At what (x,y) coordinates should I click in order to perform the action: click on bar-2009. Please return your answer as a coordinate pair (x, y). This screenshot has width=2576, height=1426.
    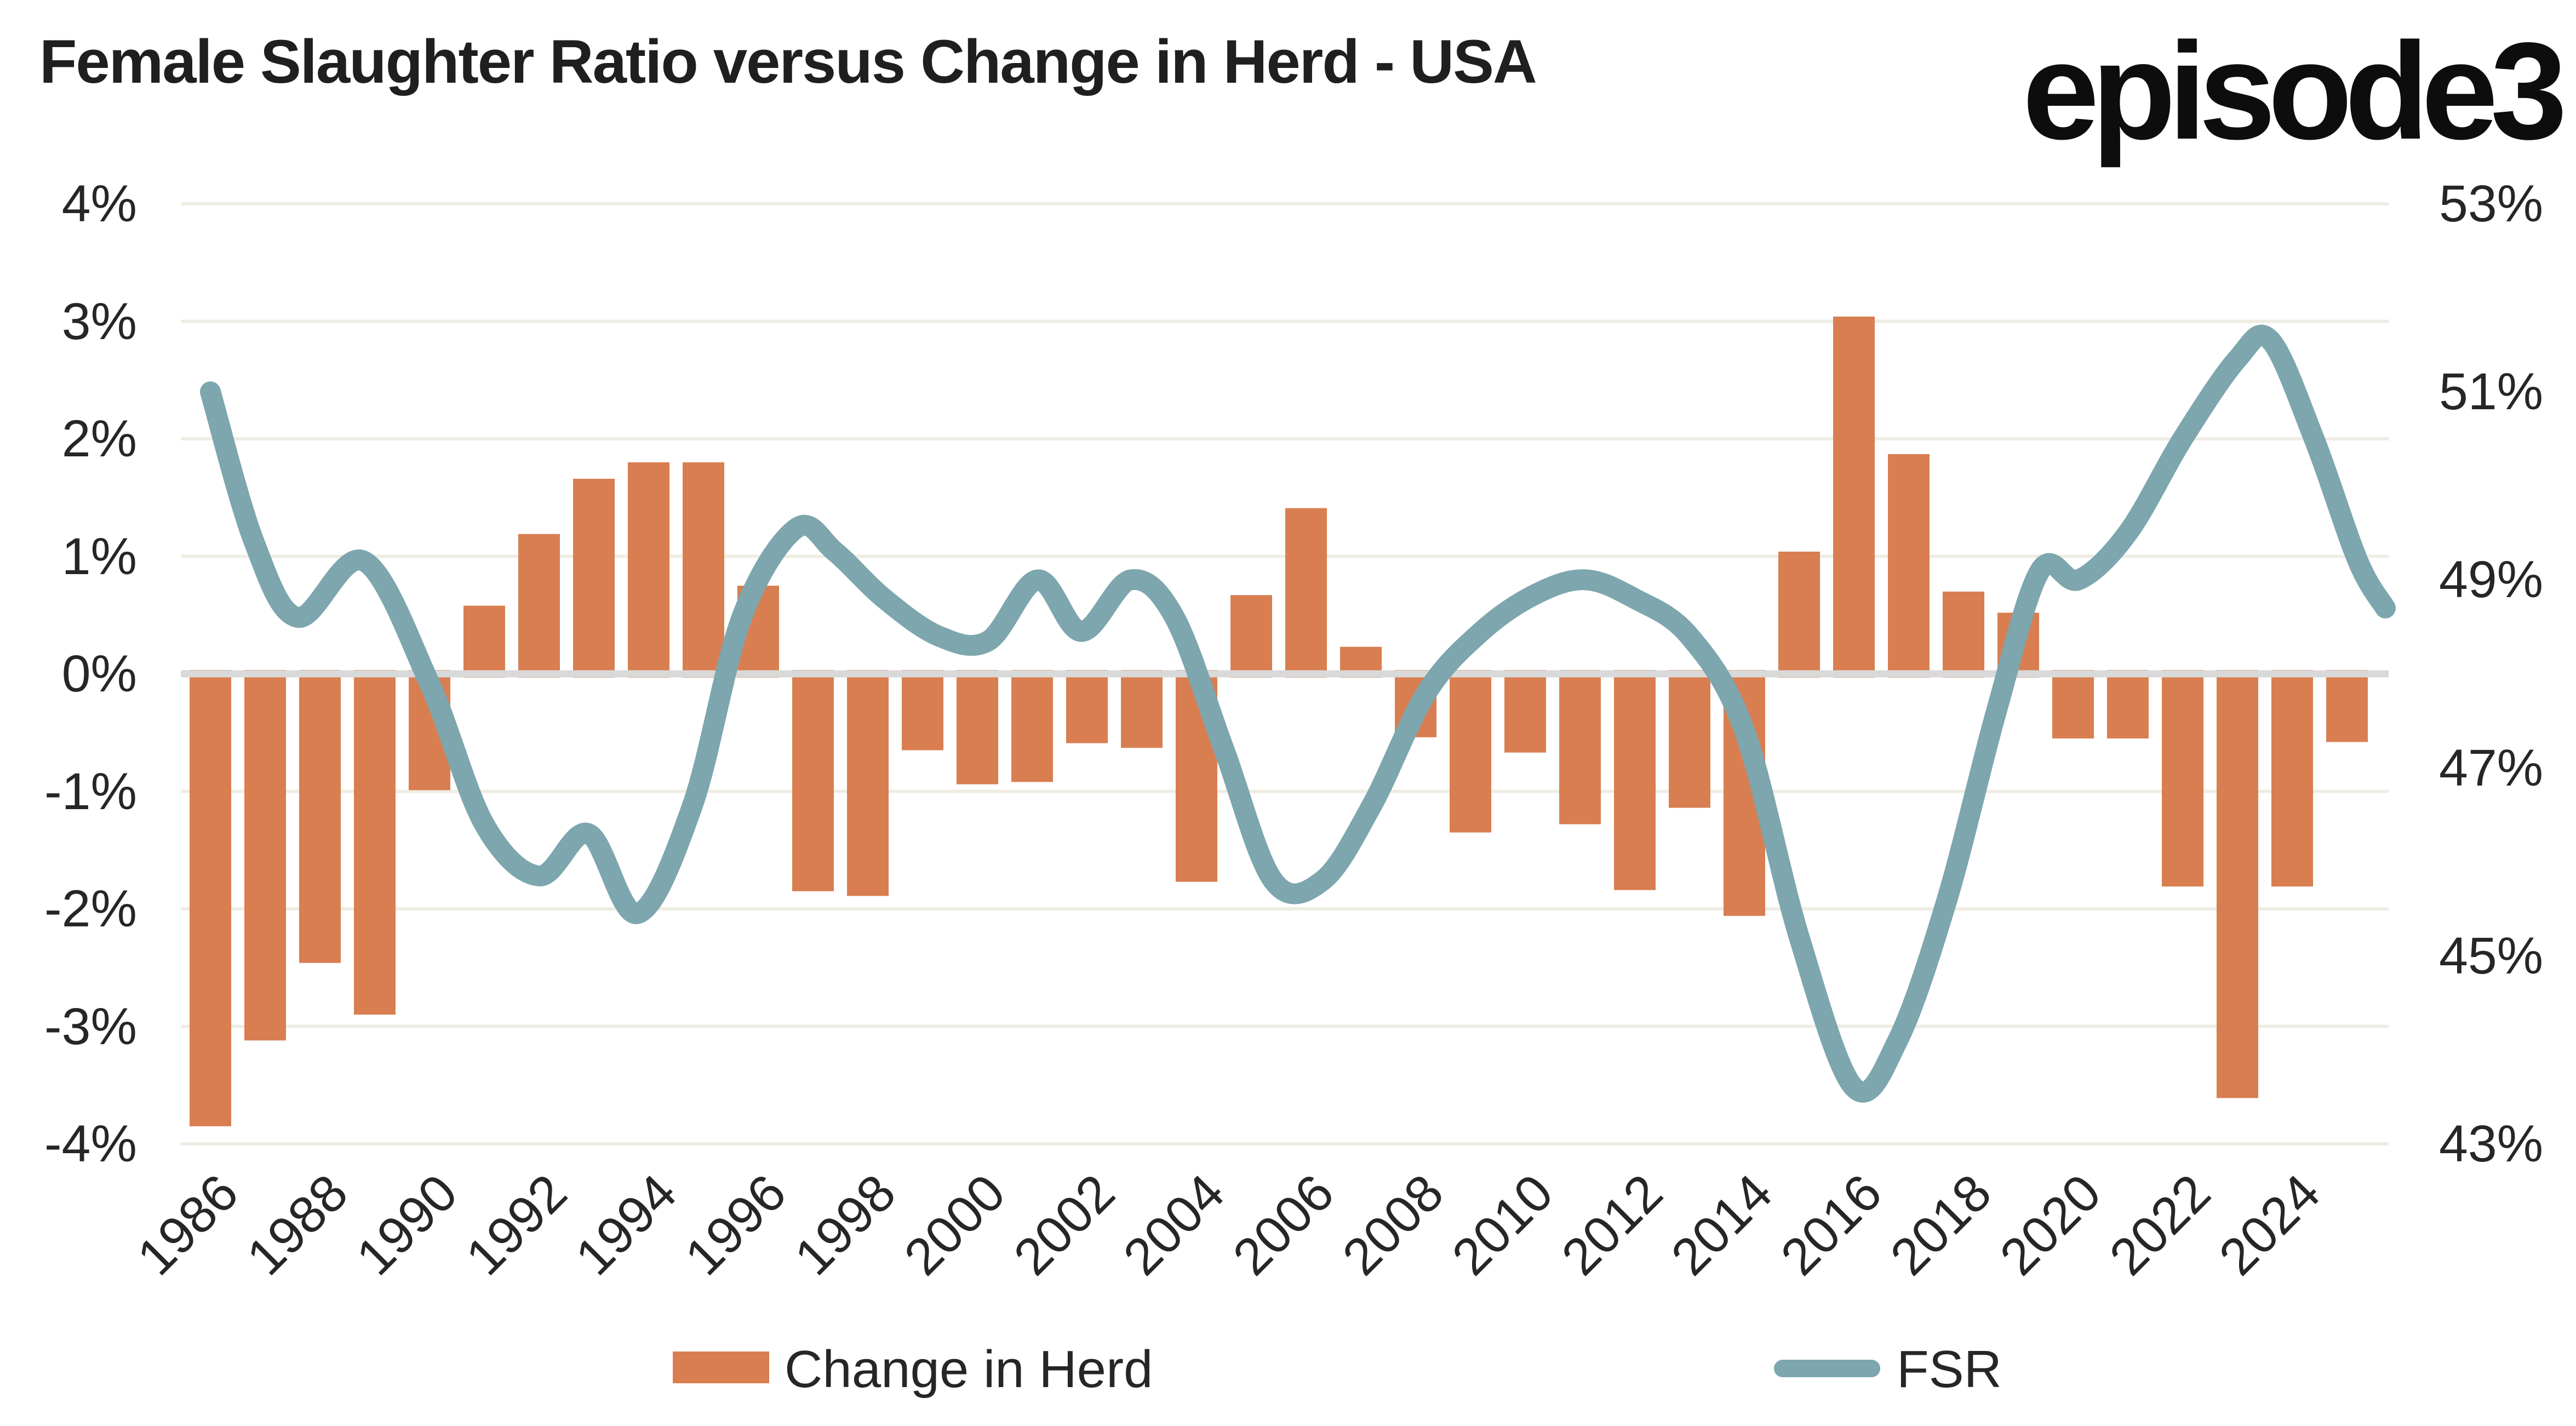
    Looking at the image, I should click on (1470, 751).